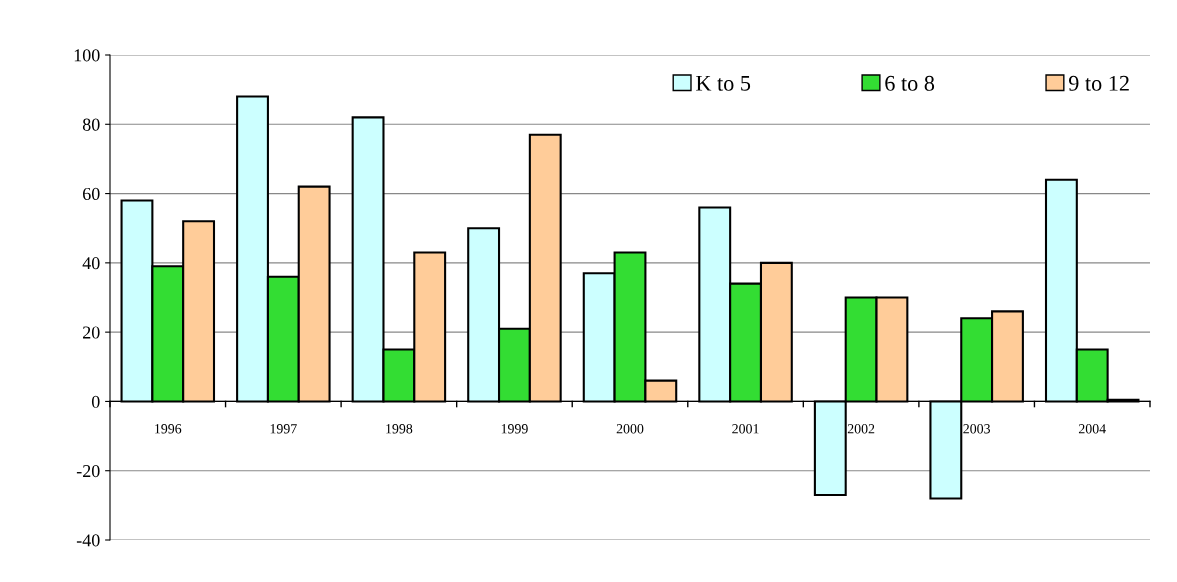  I want to click on y-tick-label: 60, so click(91, 194).